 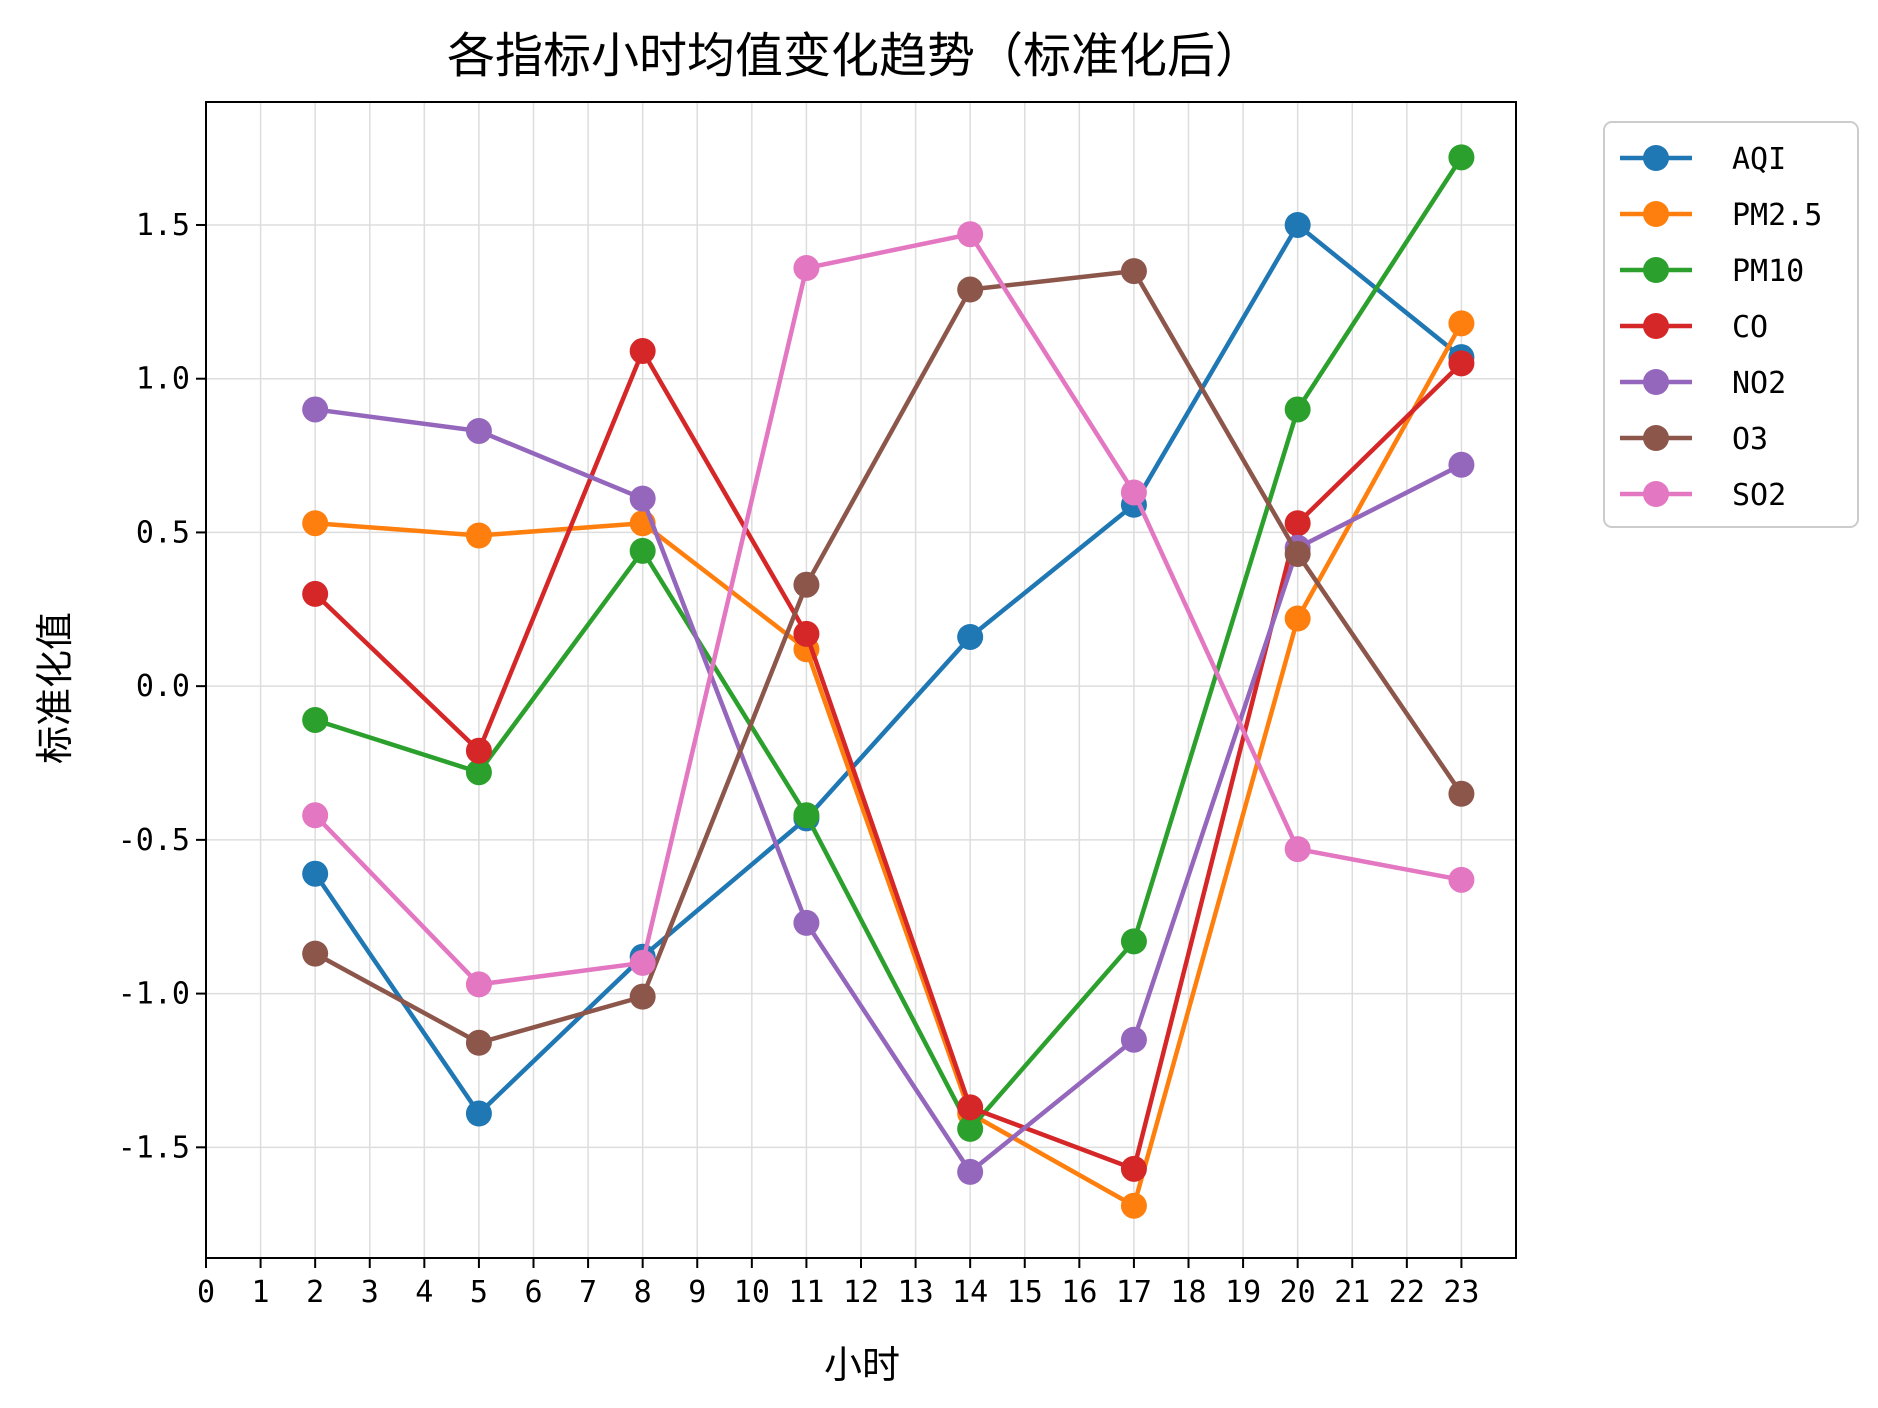 What do you see at coordinates (1188, 1292) in the screenshot?
I see `x-tick-label: 18` at bounding box center [1188, 1292].